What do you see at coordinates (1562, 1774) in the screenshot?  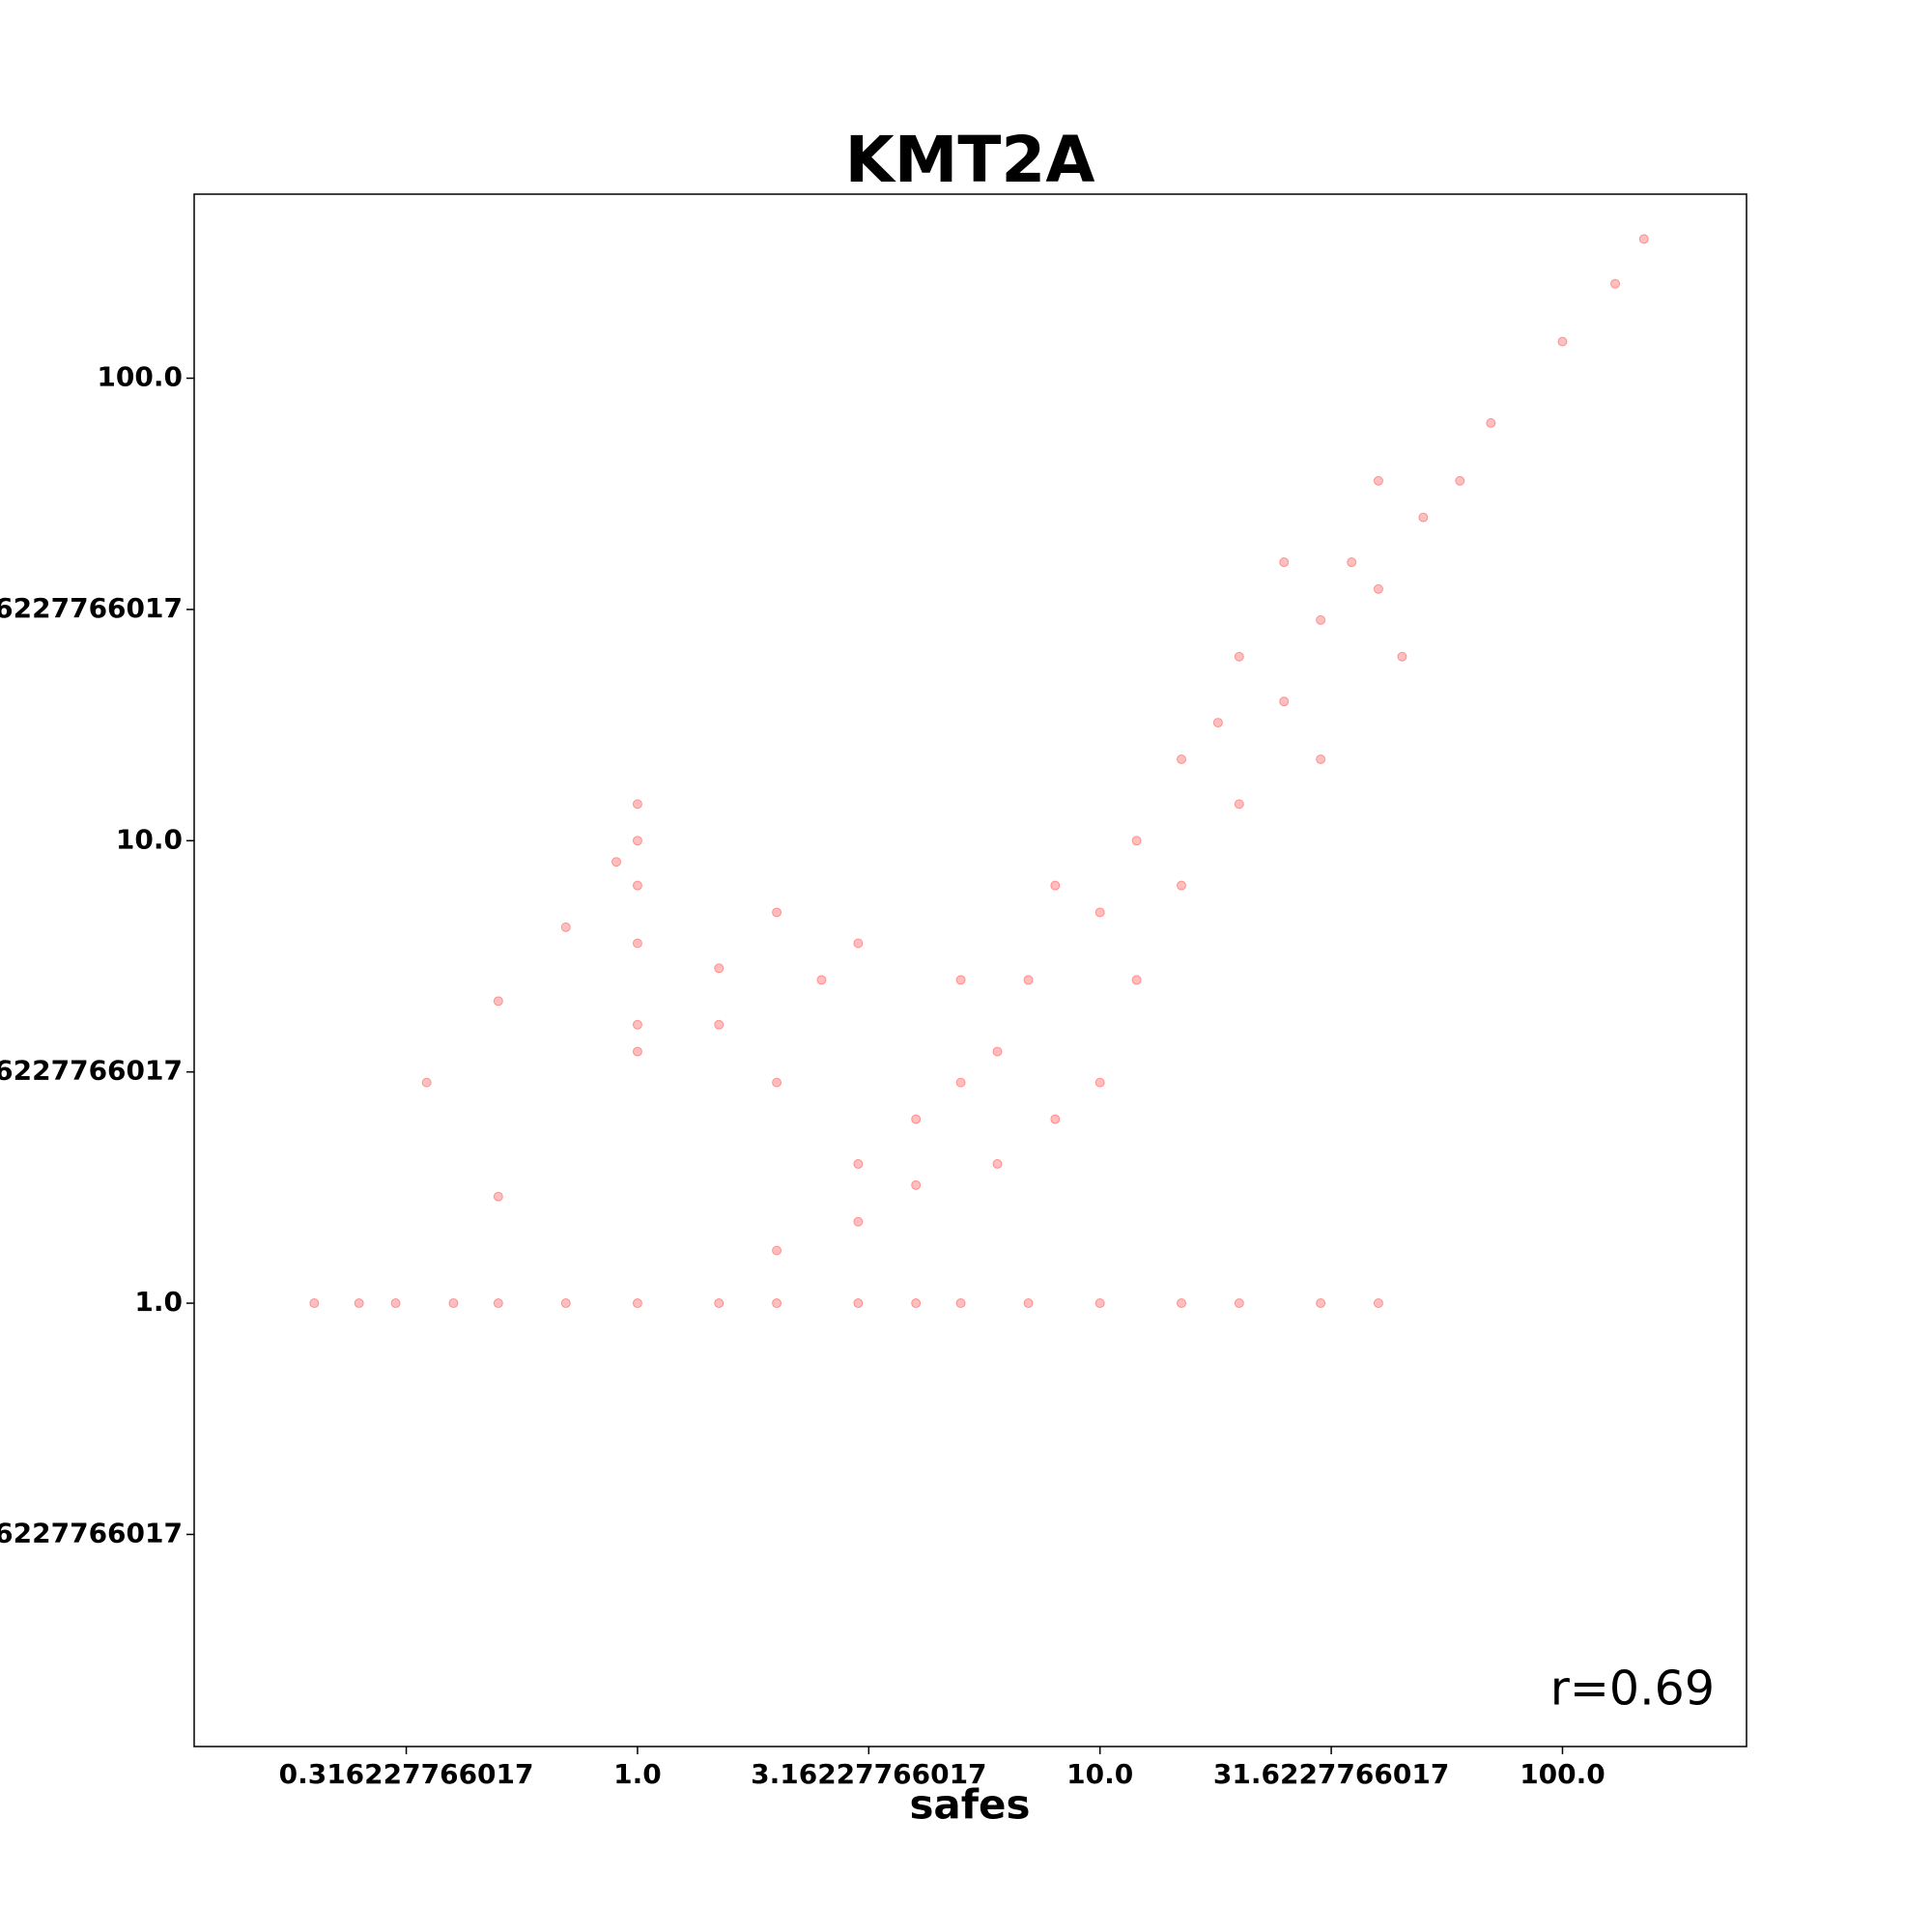 I see `x-tick-label: 100.0` at bounding box center [1562, 1774].